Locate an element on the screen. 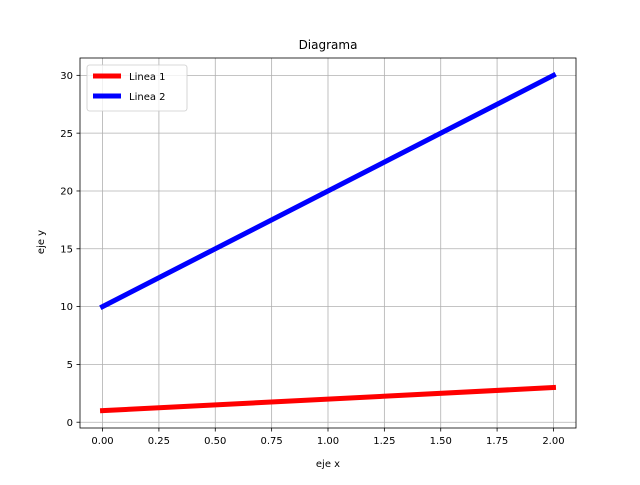  y-tick-label: 15 is located at coordinates (66, 249).